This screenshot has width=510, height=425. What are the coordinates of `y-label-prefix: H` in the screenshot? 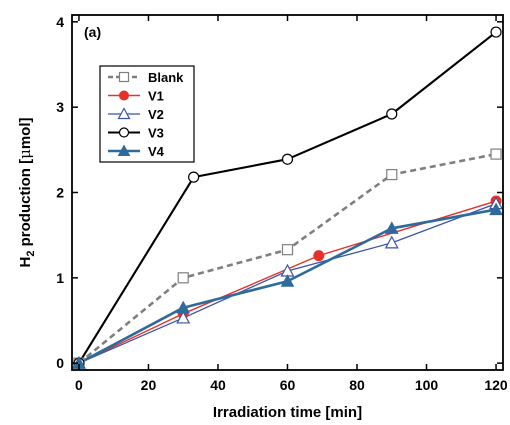 It's located at (25, 262).